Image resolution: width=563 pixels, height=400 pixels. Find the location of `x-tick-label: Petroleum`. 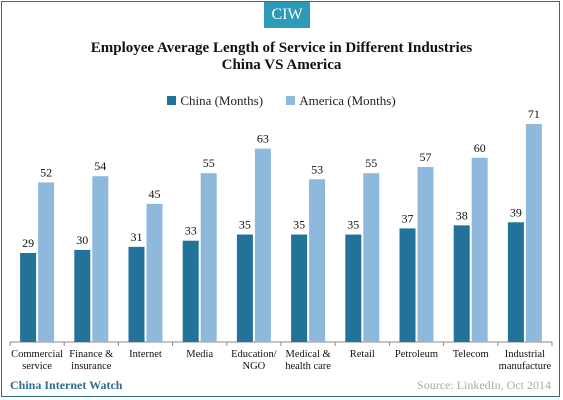

x-tick-label: Petroleum is located at coordinates (416, 354).